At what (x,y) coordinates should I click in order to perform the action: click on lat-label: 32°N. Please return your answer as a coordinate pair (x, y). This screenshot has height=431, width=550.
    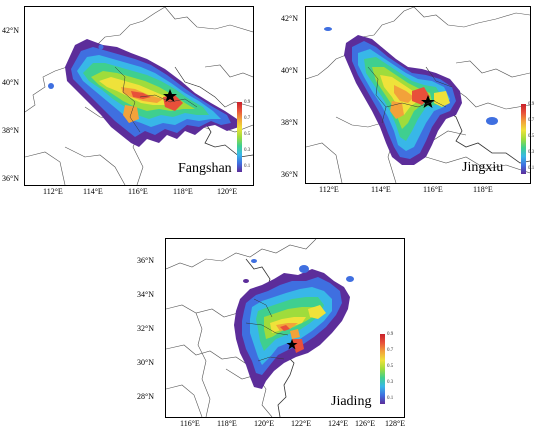
    Looking at the image, I should click on (145, 328).